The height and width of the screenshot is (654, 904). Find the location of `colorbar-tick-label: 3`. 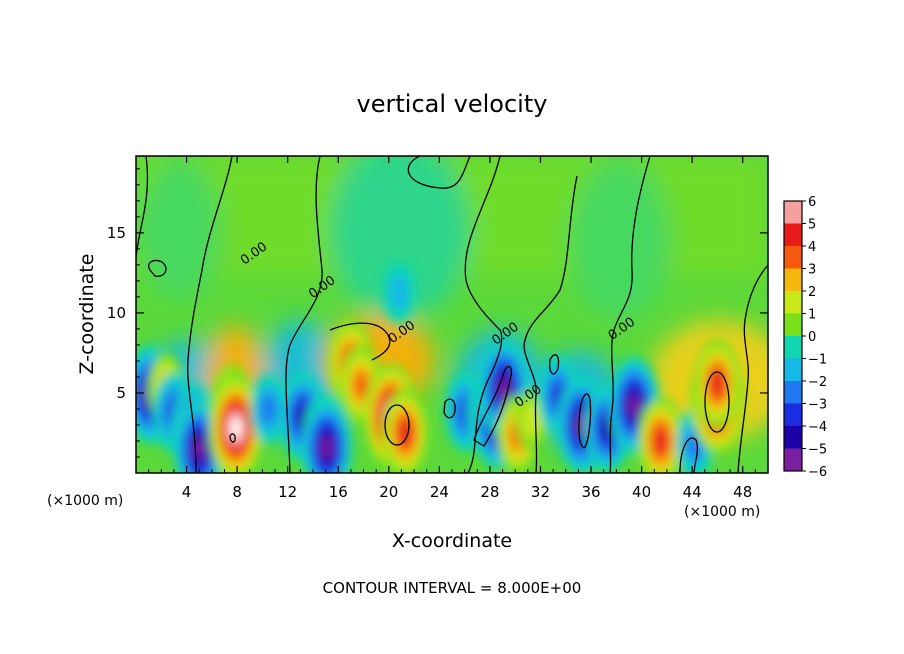

colorbar-tick-label: 3 is located at coordinates (812, 270).